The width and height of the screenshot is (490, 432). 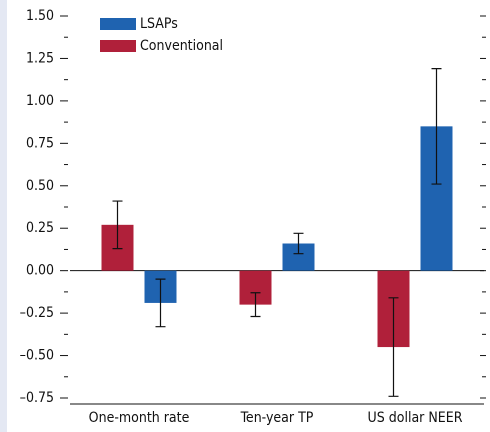 What do you see at coordinates (40, 228) in the screenshot?
I see `y-tick-label: 0.25` at bounding box center [40, 228].